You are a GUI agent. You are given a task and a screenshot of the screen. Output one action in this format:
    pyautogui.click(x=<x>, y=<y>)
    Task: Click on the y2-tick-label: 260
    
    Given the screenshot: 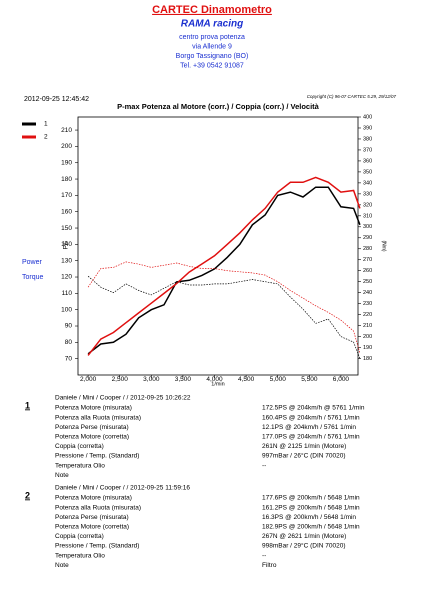 What is the action you would take?
    pyautogui.click(x=367, y=271)
    